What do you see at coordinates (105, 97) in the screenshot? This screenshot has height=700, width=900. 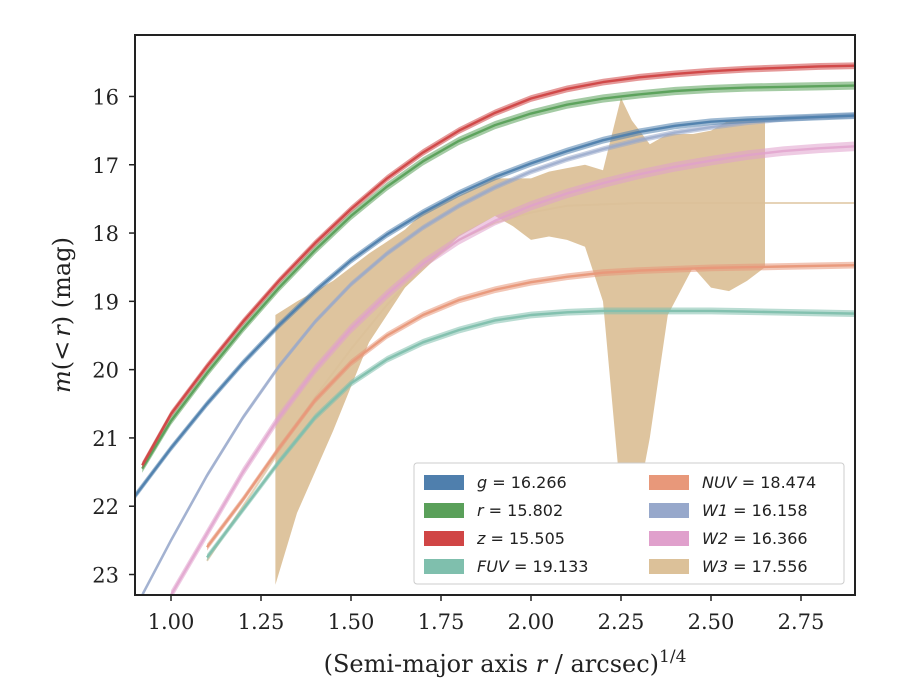 I see `y-tick-label: 16` at bounding box center [105, 97].